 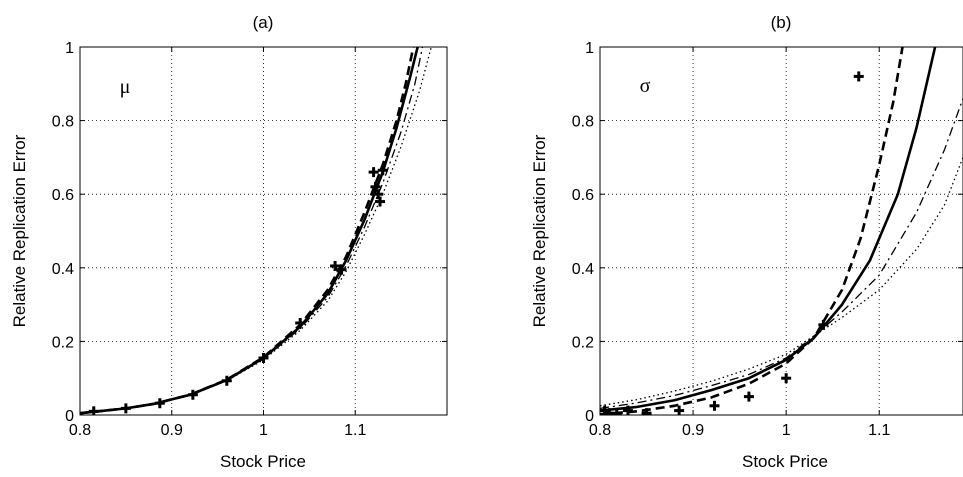 I want to click on chart-b-sigma-annotation: σ, so click(x=645, y=86).